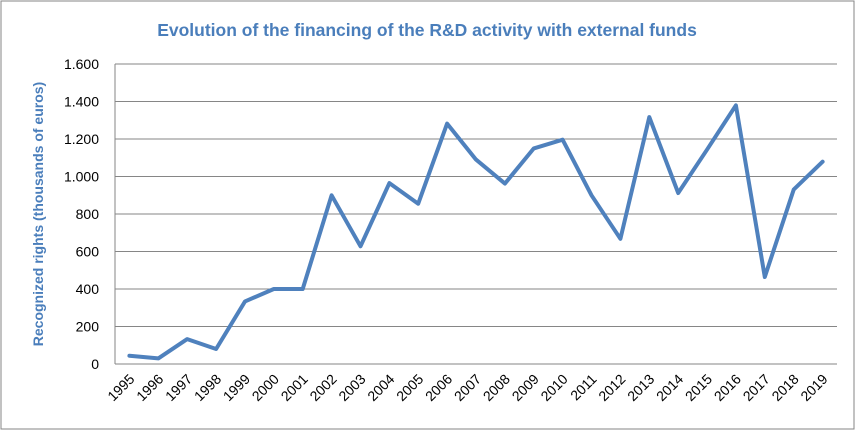 The height and width of the screenshot is (433, 859). Describe the element at coordinates (81, 139) in the screenshot. I see `y-tick-label: 1.200` at that location.